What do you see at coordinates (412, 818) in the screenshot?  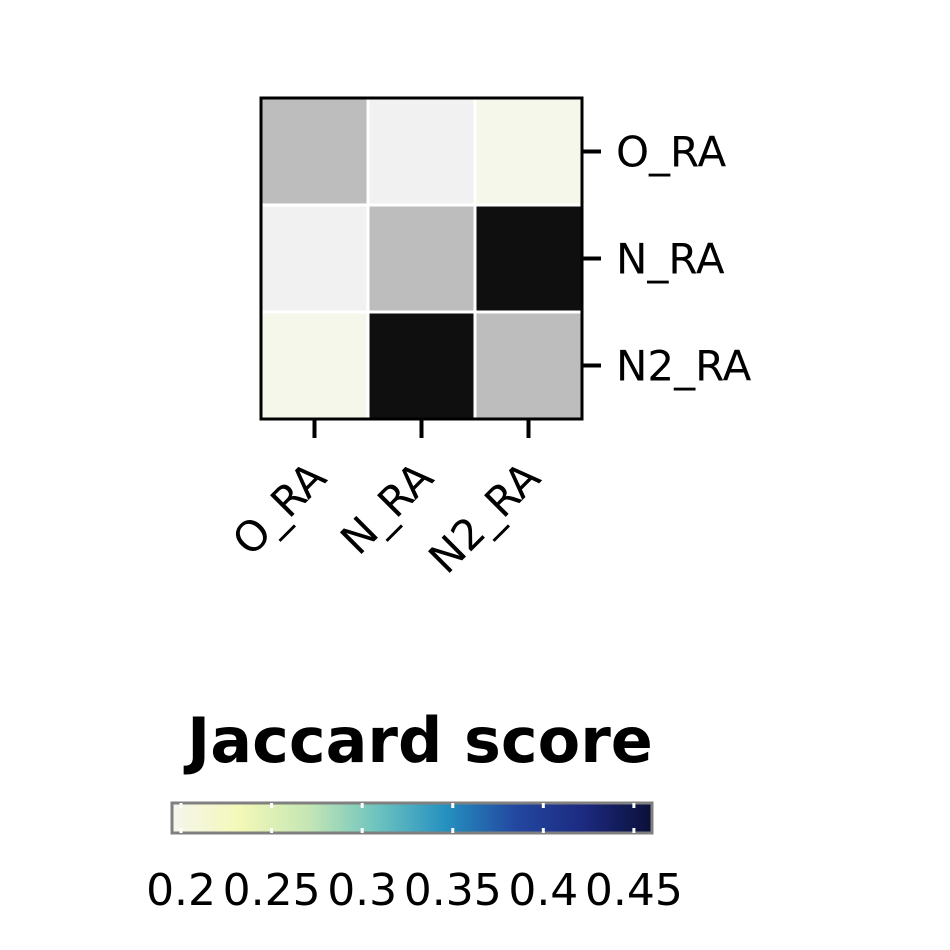 I see `colorbar-bar` at bounding box center [412, 818].